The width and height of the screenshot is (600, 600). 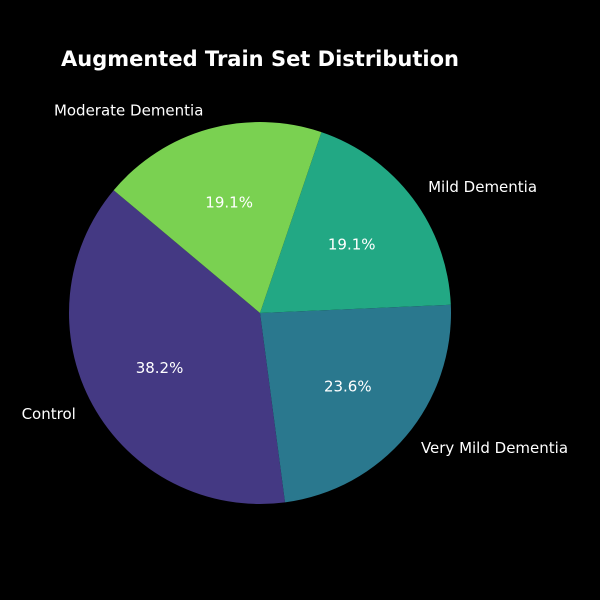 What do you see at coordinates (160, 368) in the screenshot?
I see `percent-label-control: 38.2%` at bounding box center [160, 368].